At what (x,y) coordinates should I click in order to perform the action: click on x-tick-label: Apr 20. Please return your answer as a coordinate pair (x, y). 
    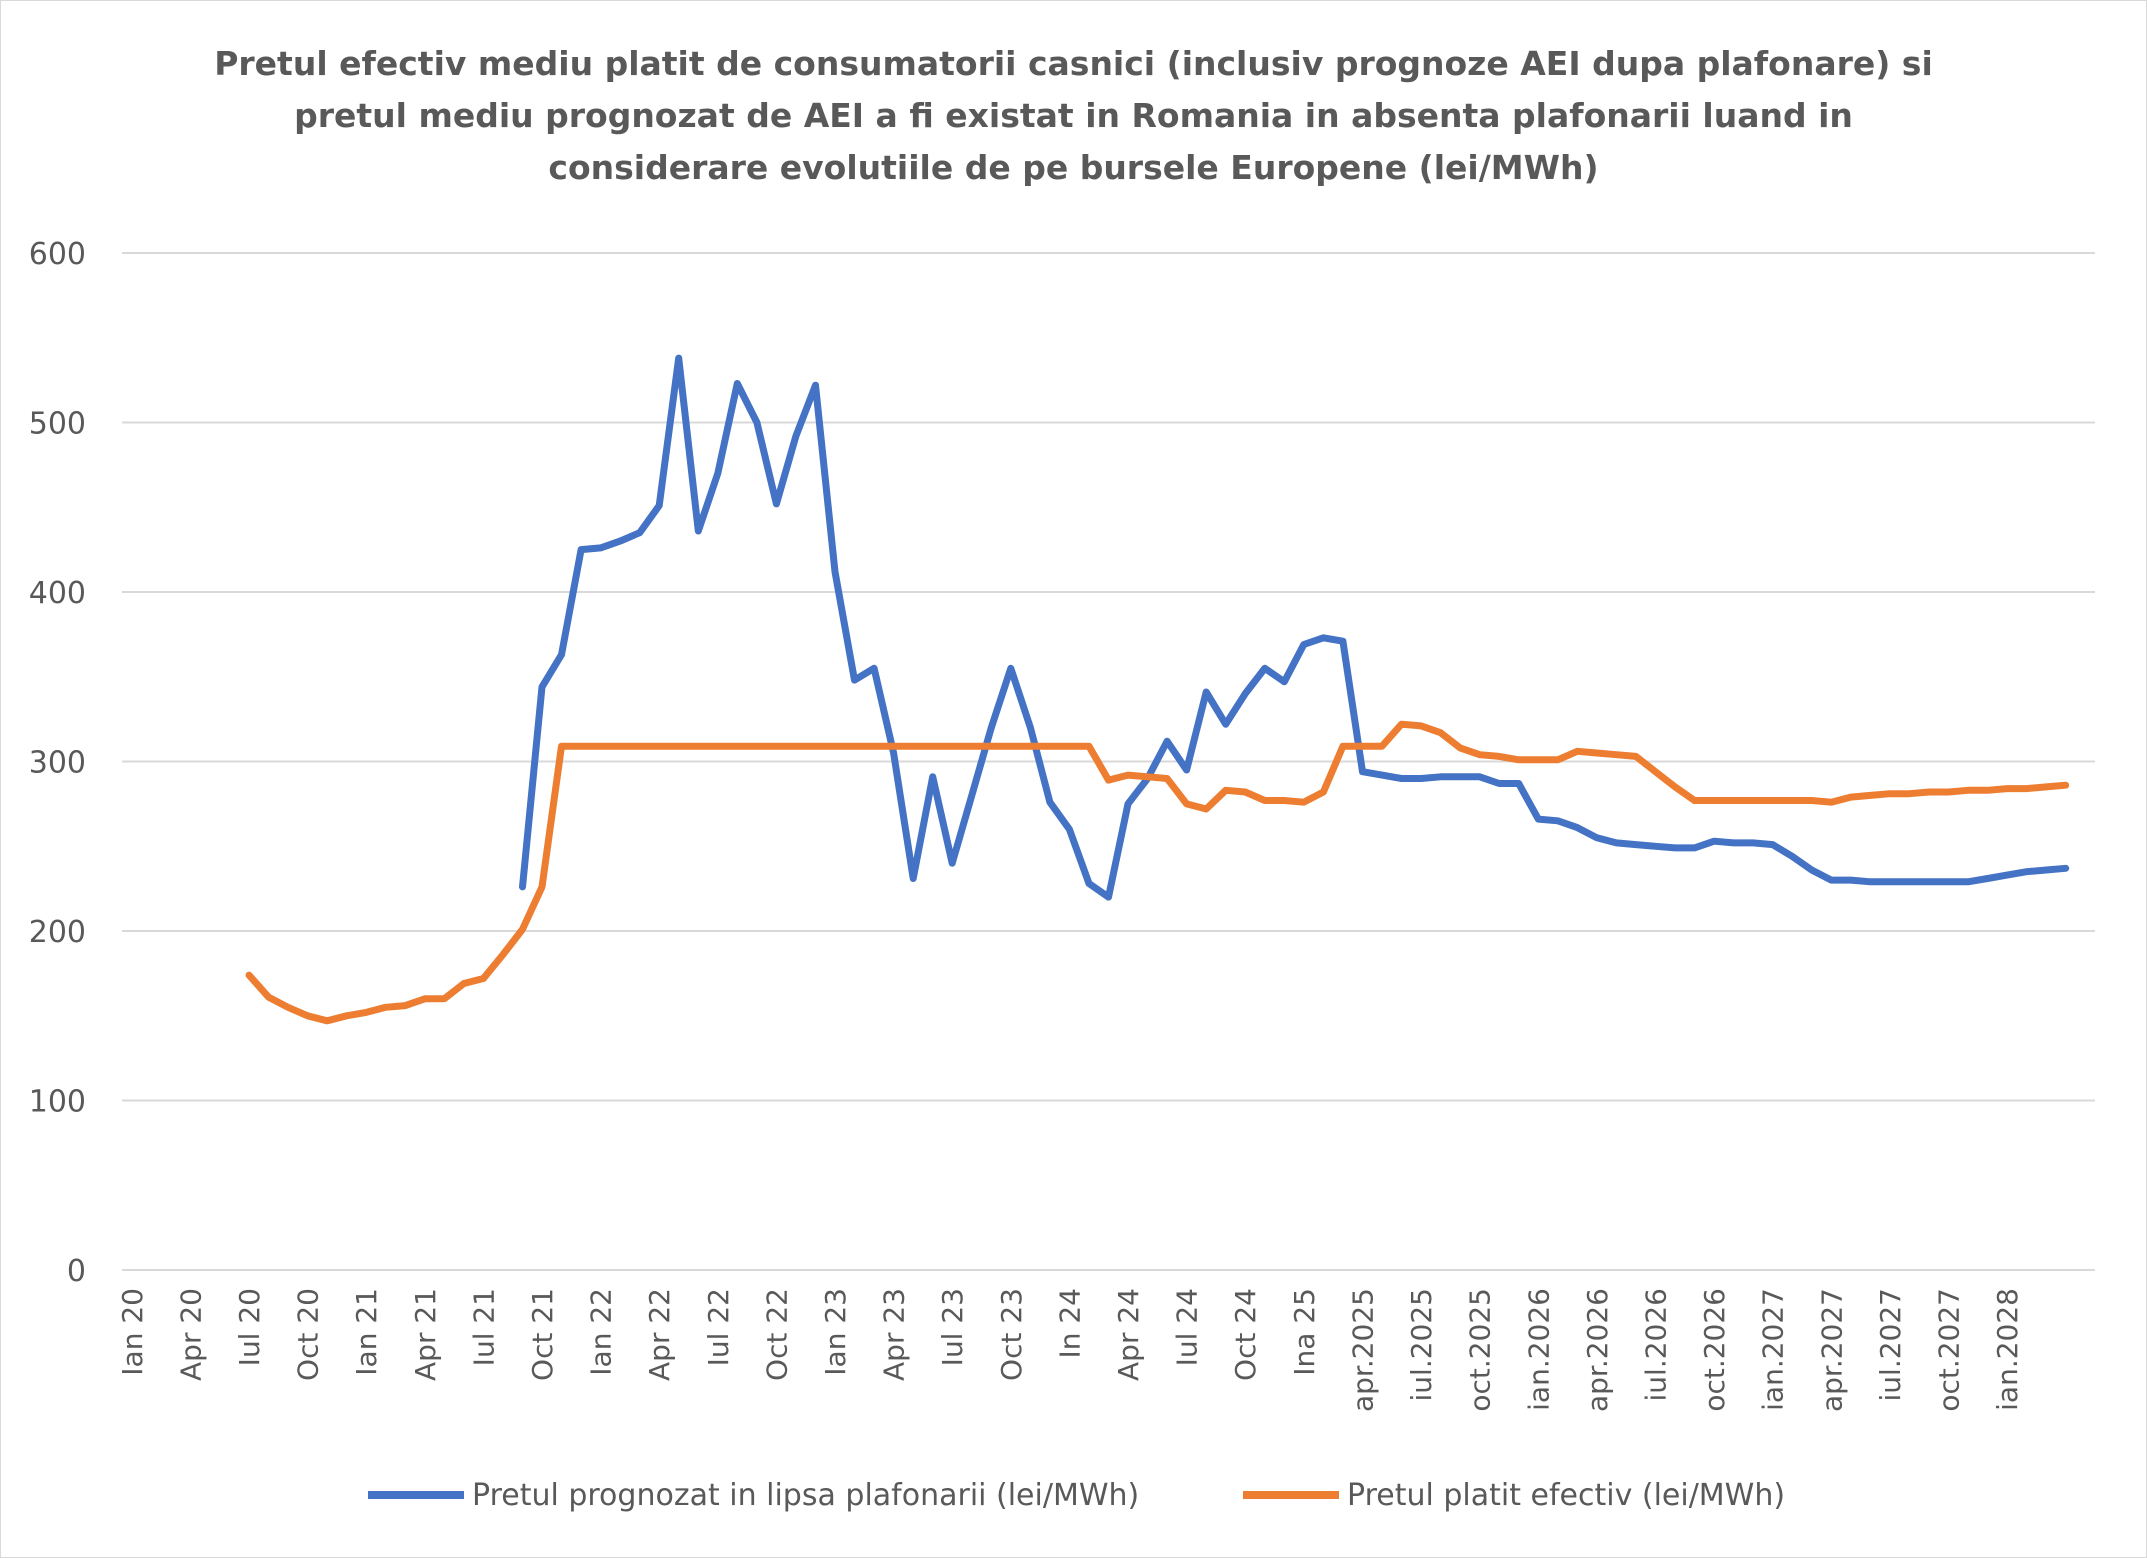
    Looking at the image, I should click on (190, 1334).